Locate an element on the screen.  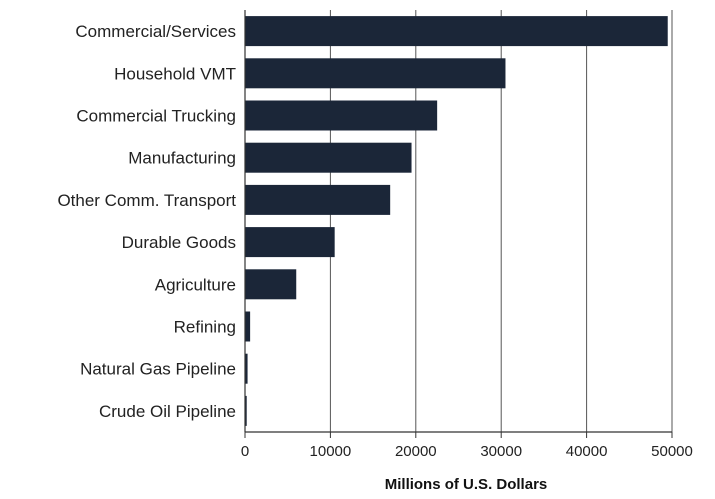
bar-crude-oil-pipeline is located at coordinates (246, 410).